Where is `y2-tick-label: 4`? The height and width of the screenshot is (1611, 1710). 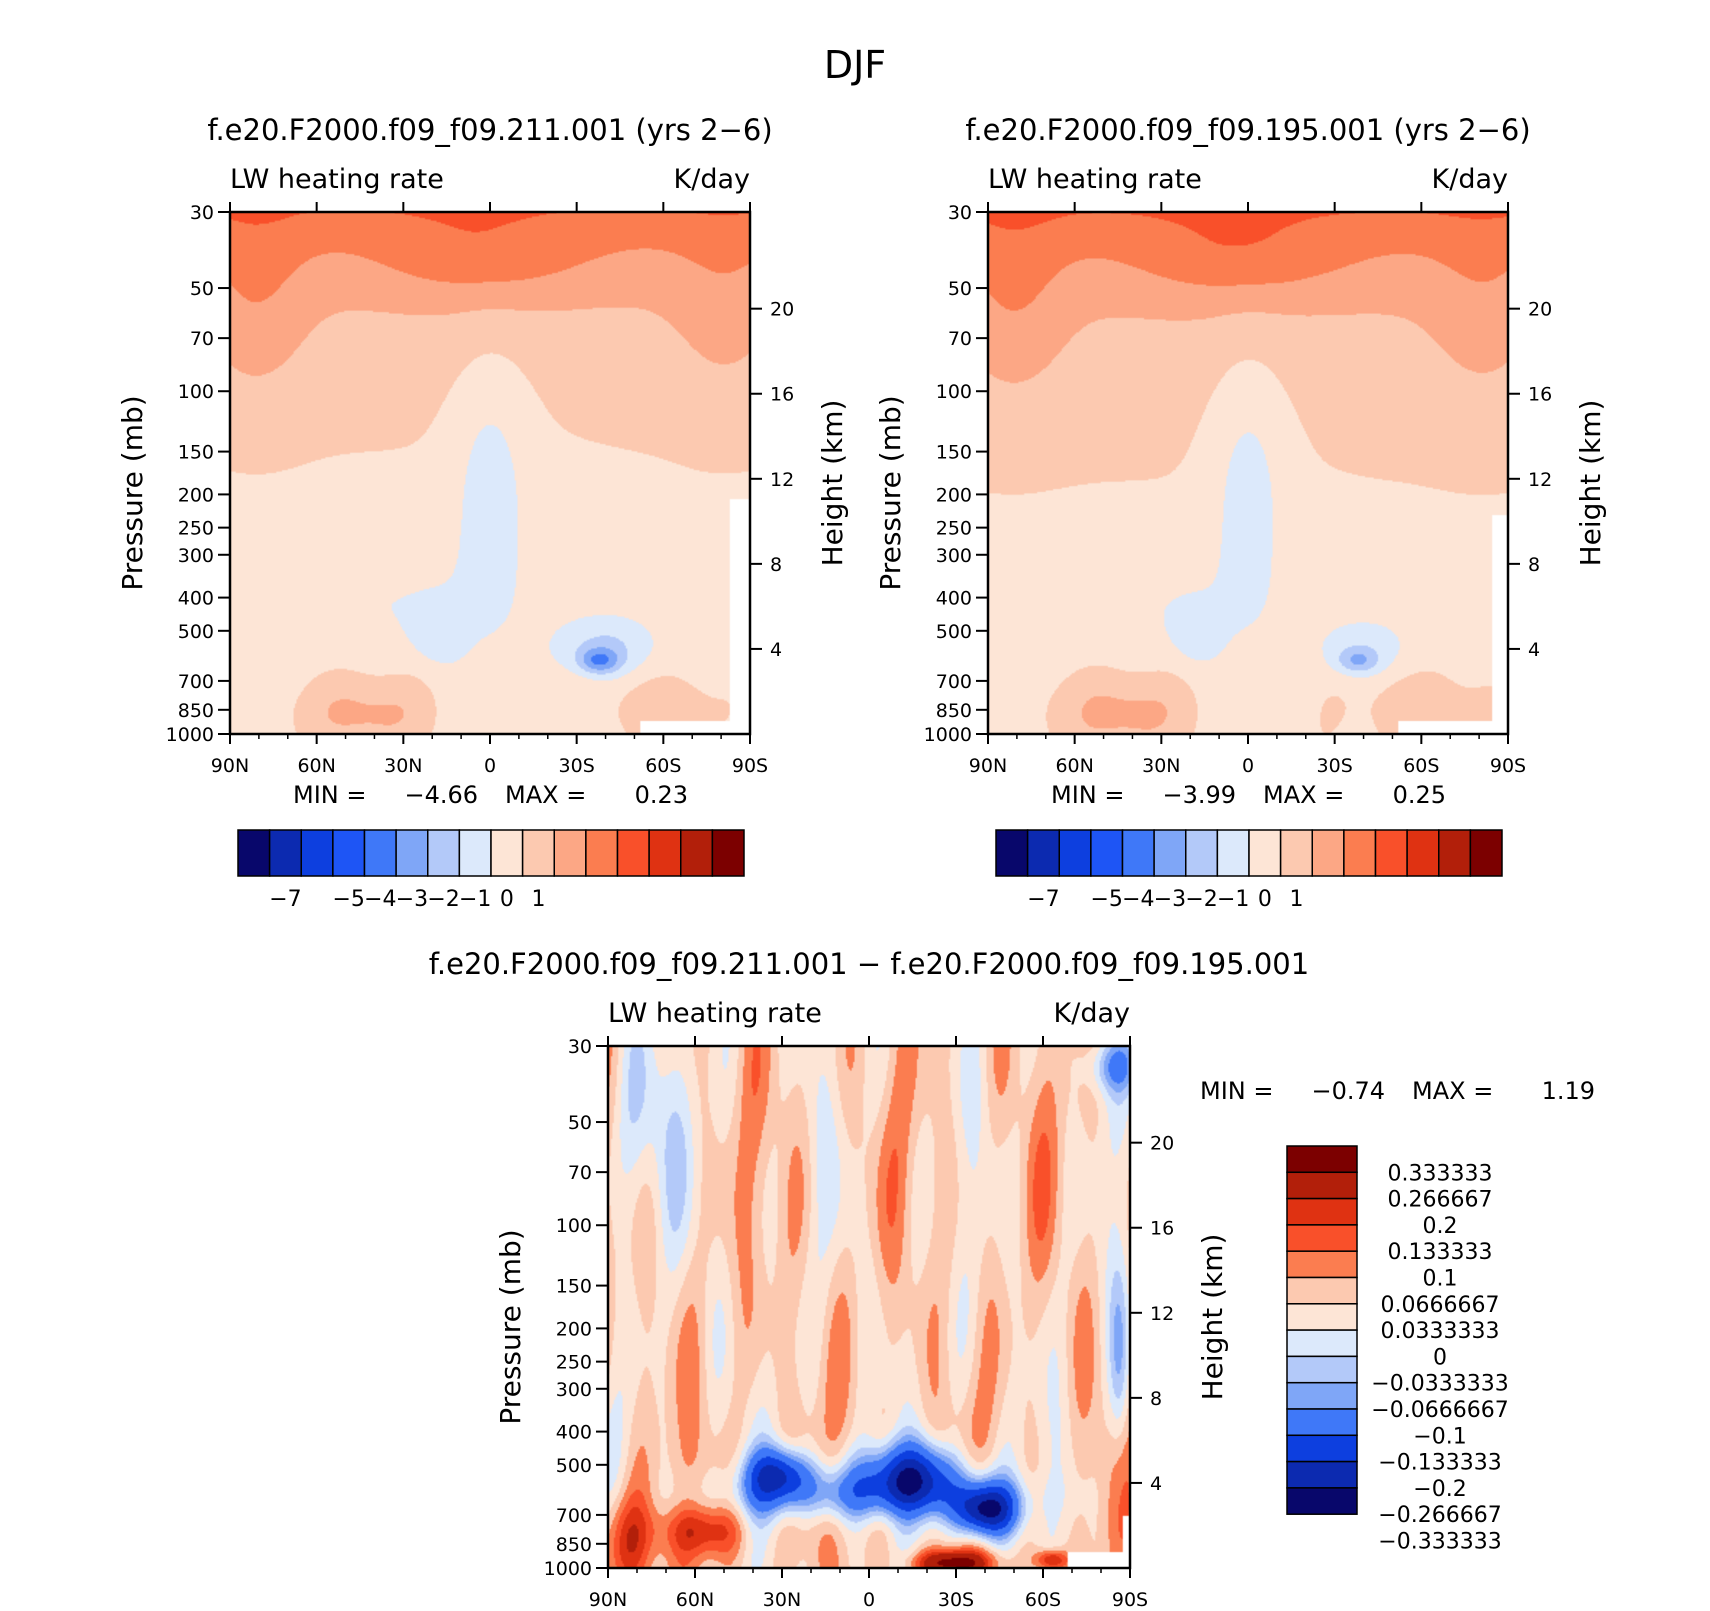
y2-tick-label: 4 is located at coordinates (776, 650).